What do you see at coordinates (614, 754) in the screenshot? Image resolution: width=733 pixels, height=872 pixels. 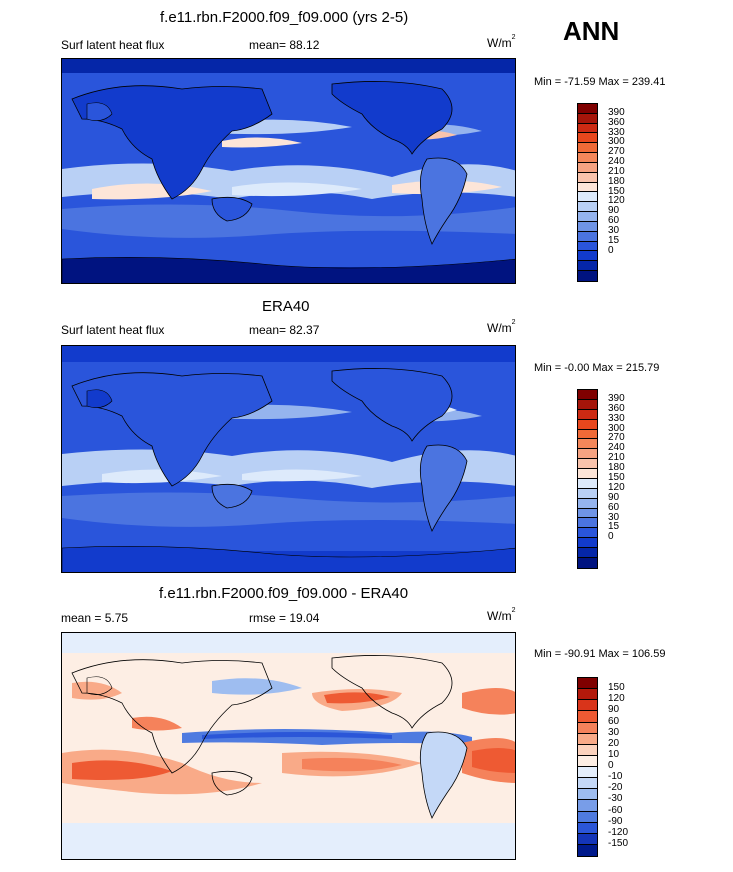 I see `colorbar-tick-label: 10` at bounding box center [614, 754].